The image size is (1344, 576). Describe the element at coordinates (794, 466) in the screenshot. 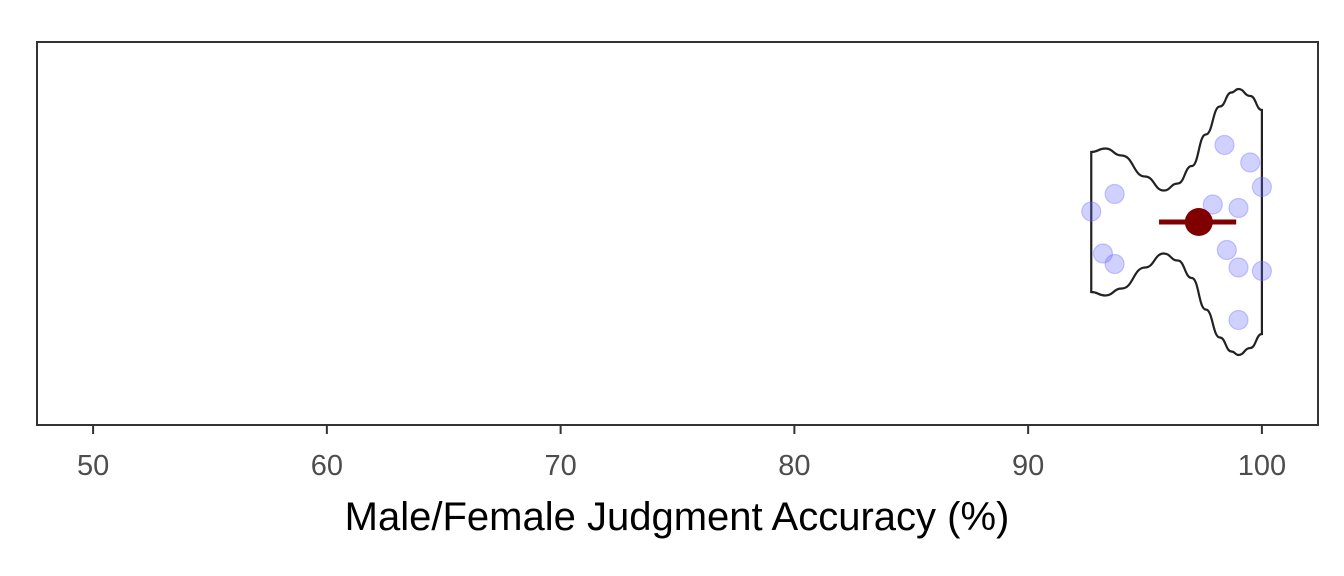

I see `x-tick-label: 80` at that location.